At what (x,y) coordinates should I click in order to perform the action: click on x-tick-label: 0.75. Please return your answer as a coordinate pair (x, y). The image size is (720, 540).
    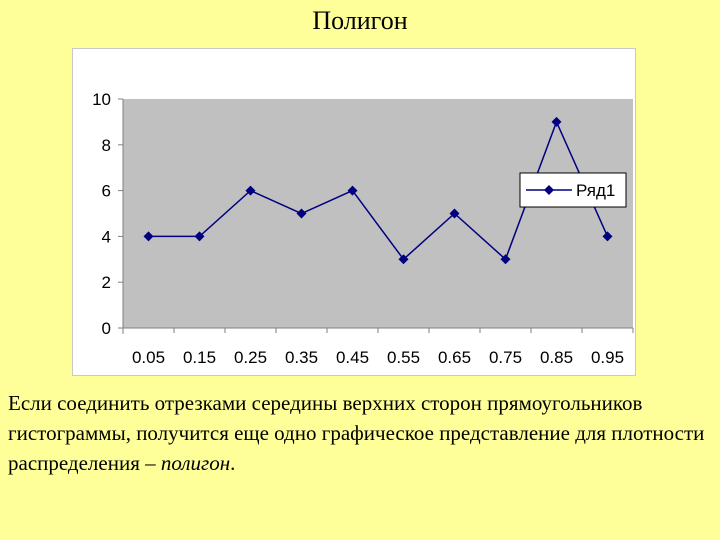
    Looking at the image, I should click on (505, 357).